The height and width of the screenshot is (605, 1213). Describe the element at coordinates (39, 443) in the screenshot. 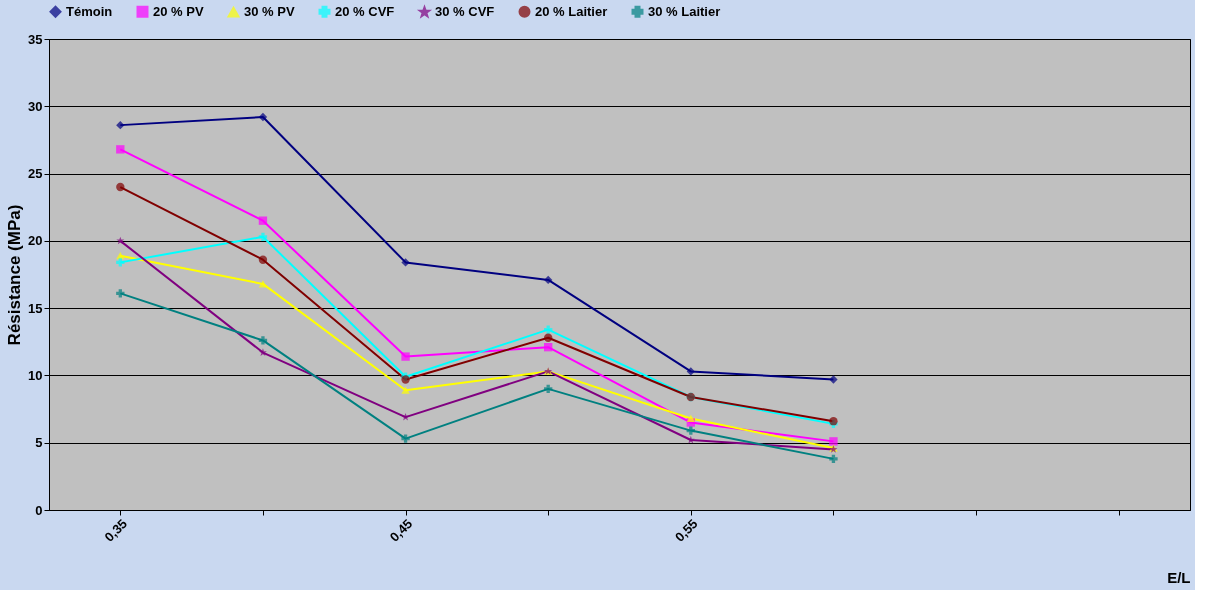

I see `y-tick-label: 5` at that location.